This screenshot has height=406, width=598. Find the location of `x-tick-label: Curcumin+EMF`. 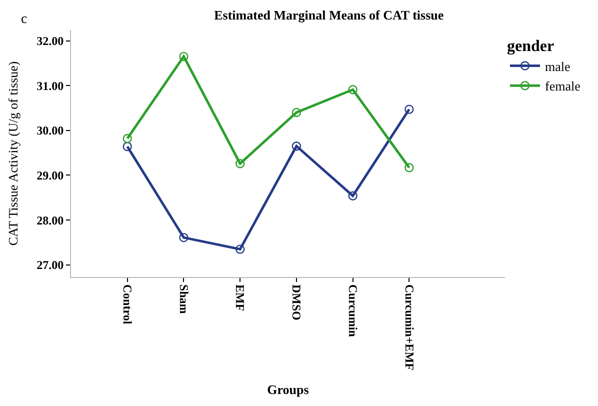

x-tick-label: Curcumin+EMF is located at coordinates (409, 327).